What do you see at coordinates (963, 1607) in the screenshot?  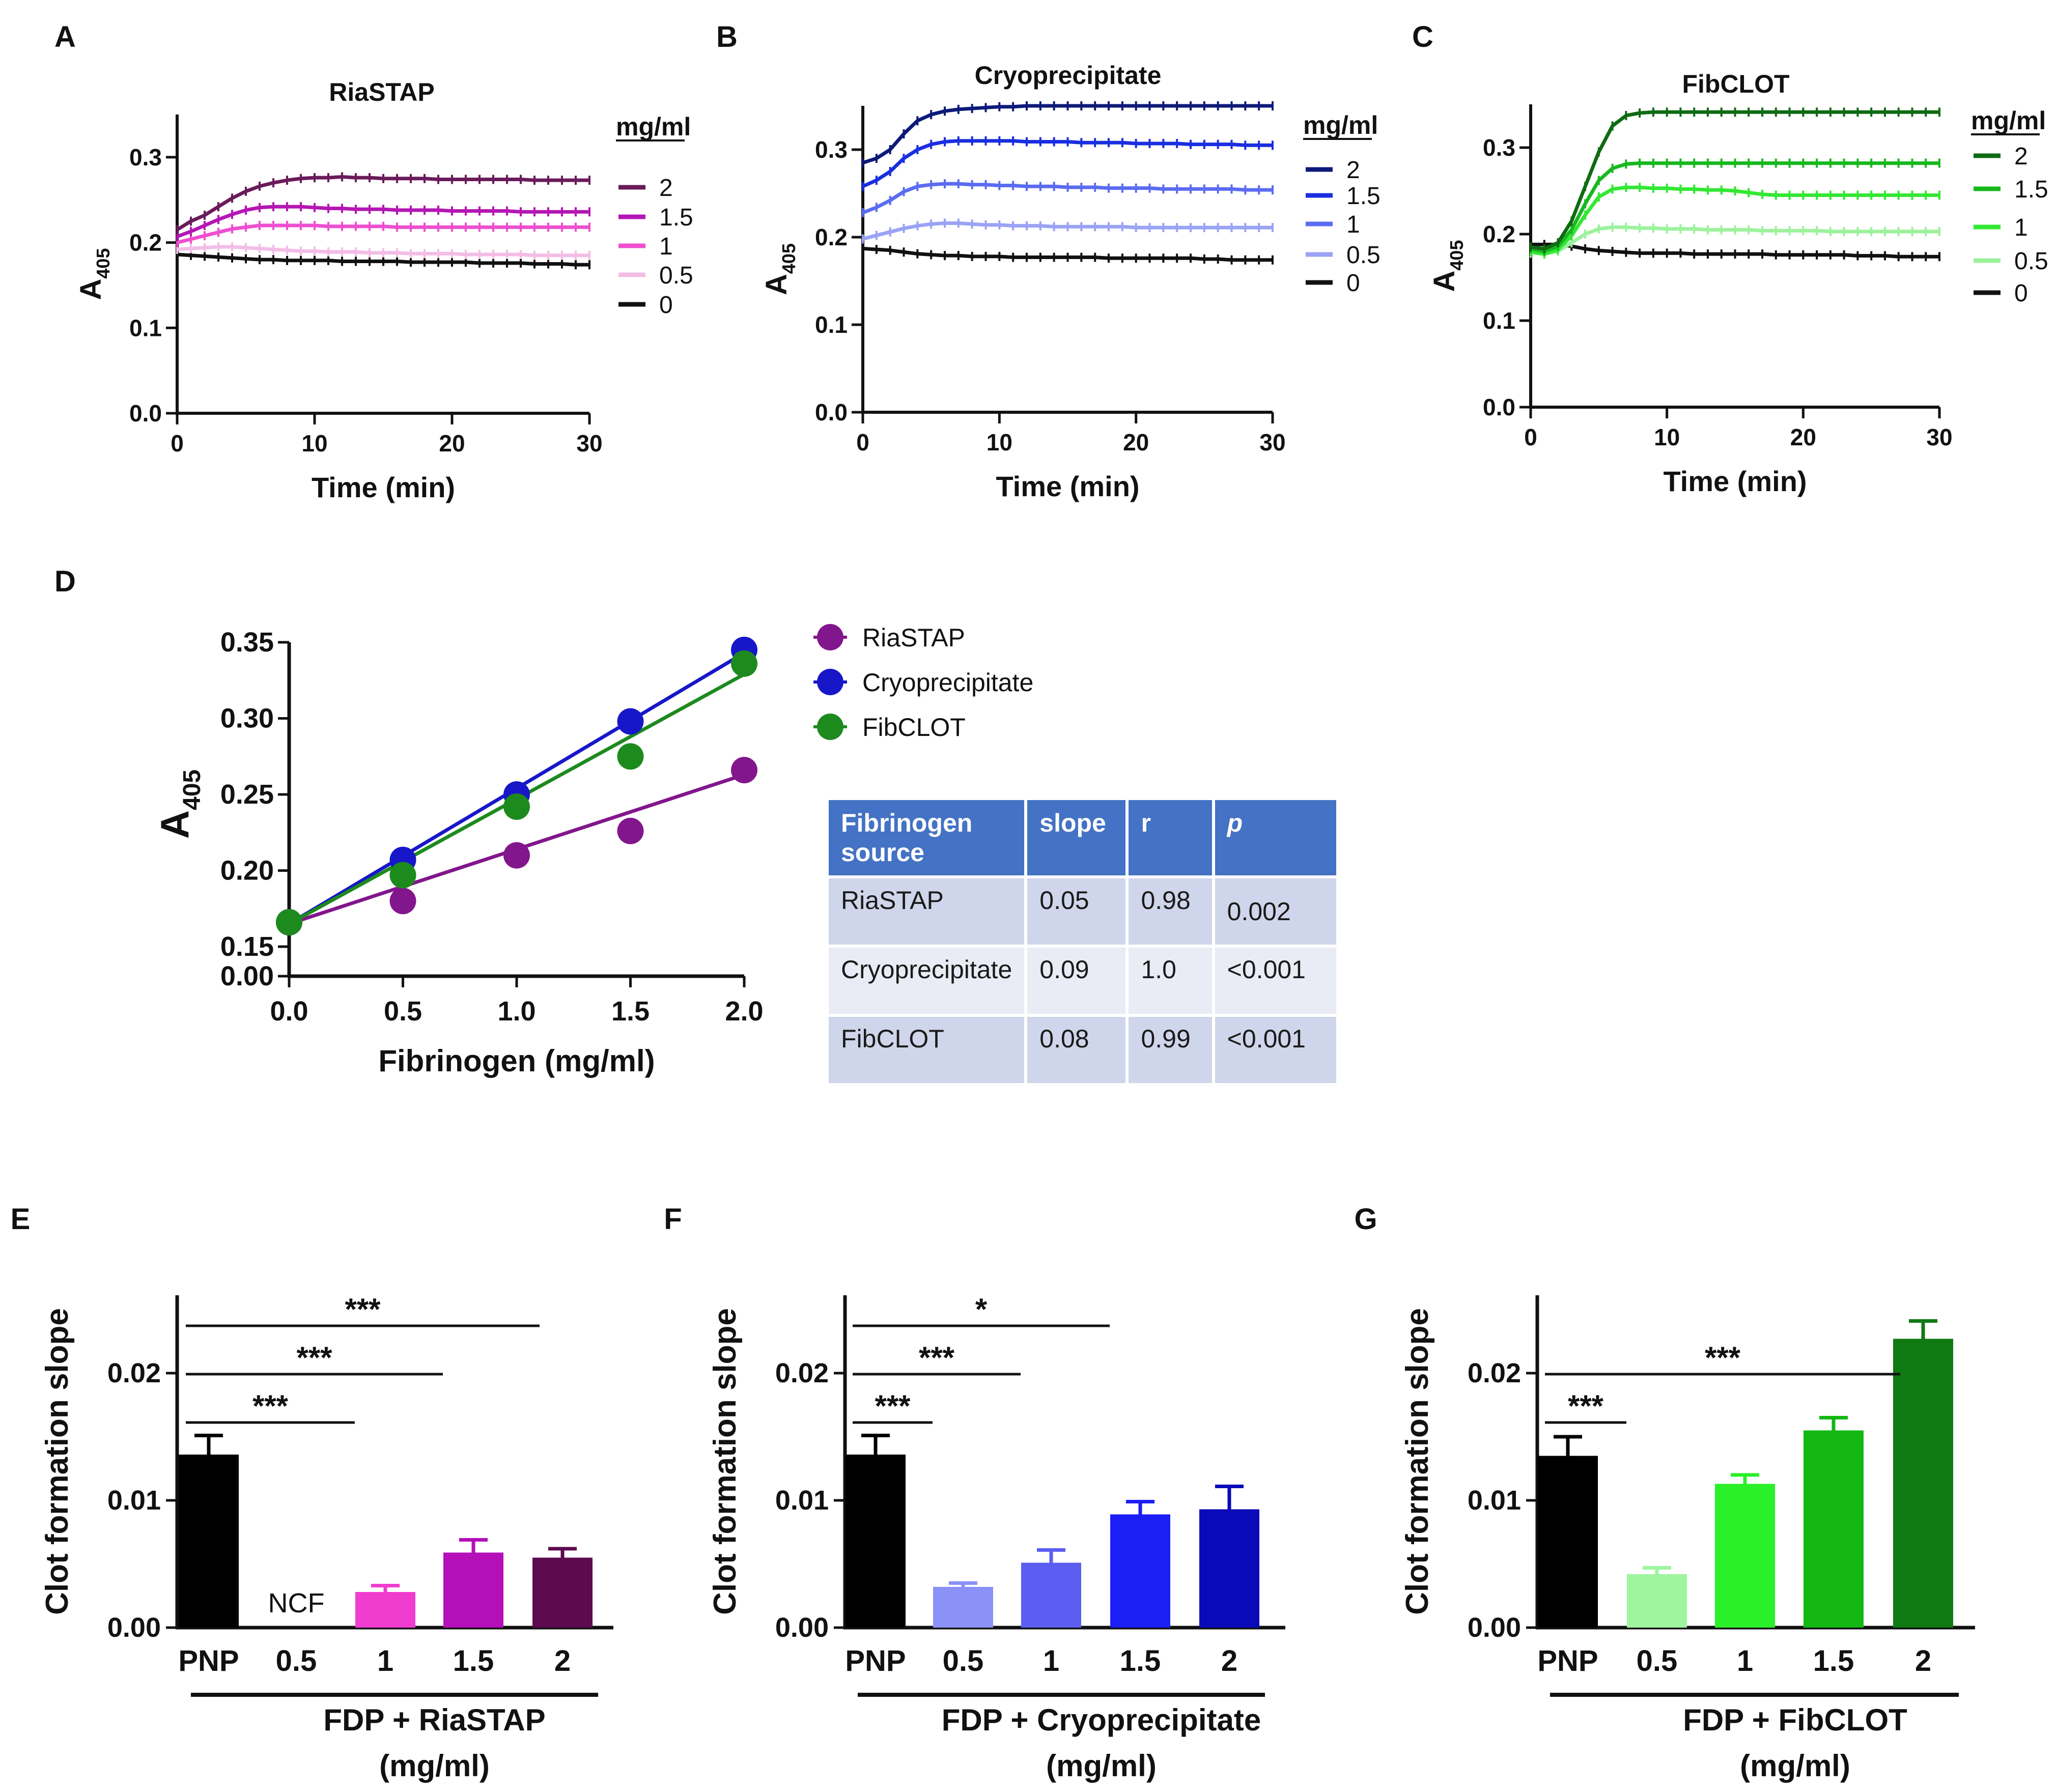 I see `bar-0.5` at bounding box center [963, 1607].